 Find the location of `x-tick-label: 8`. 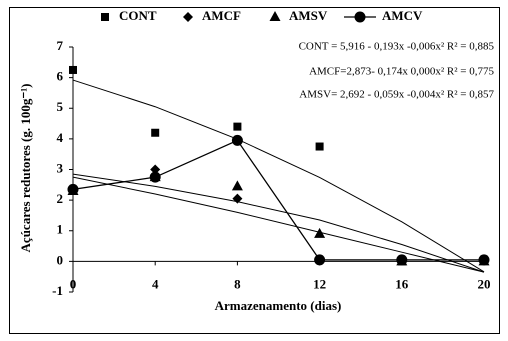

x-tick-label: 8 is located at coordinates (237, 283).